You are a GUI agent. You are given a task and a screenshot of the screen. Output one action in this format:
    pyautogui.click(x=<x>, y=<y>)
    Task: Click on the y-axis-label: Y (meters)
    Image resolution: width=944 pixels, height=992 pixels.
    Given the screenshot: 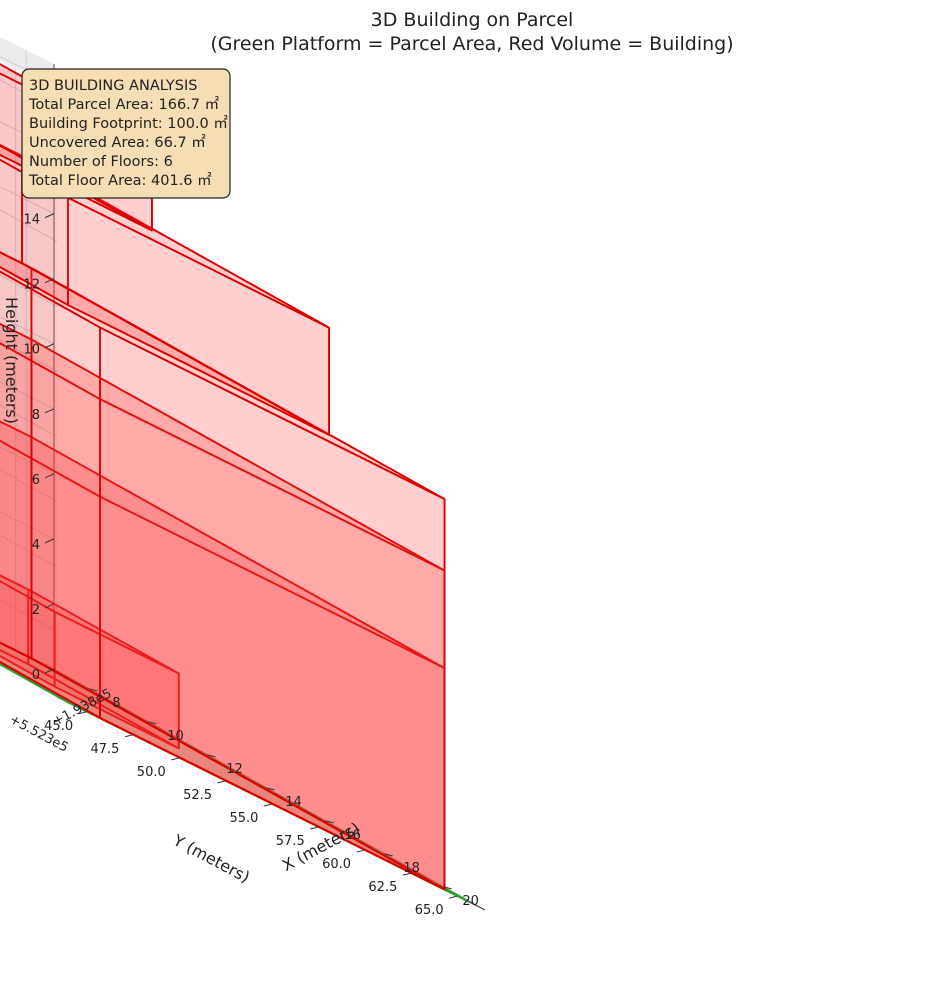 What is the action you would take?
    pyautogui.click(x=211, y=858)
    